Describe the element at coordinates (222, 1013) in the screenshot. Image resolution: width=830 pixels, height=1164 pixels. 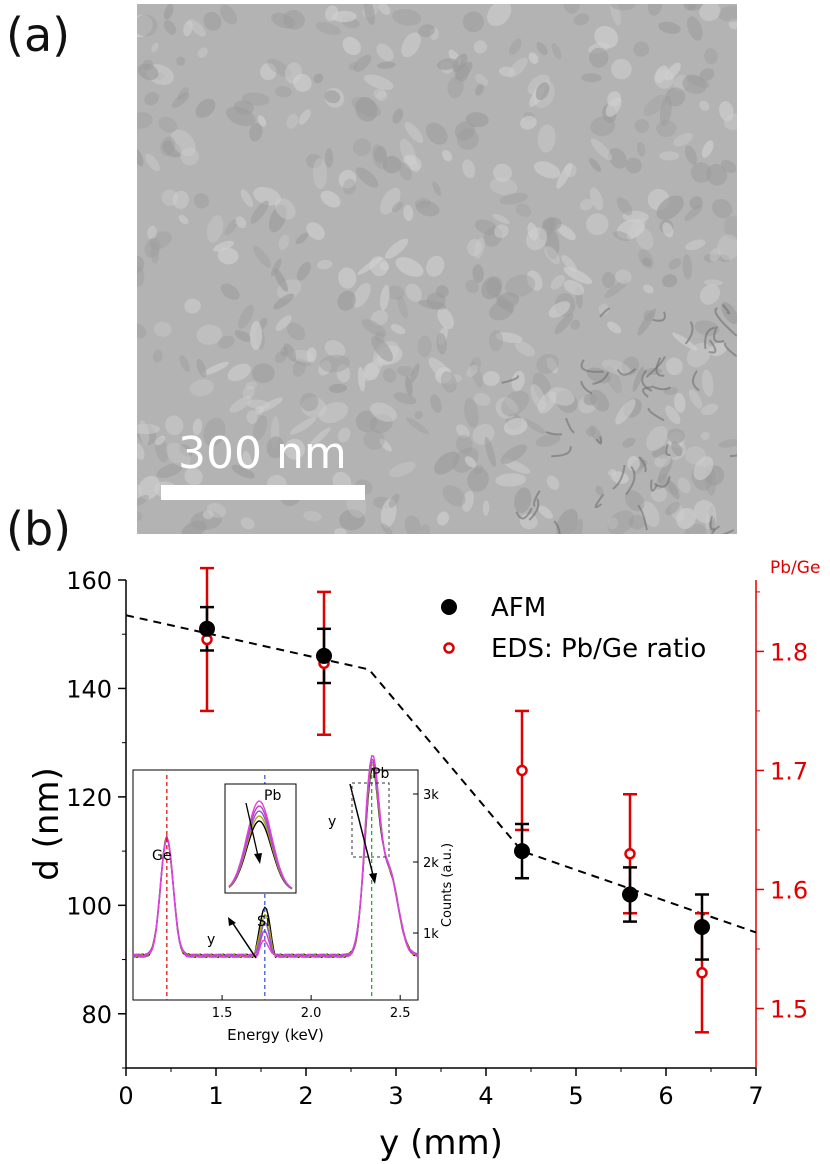
I see `inset-x-tick-label: 1.5` at that location.